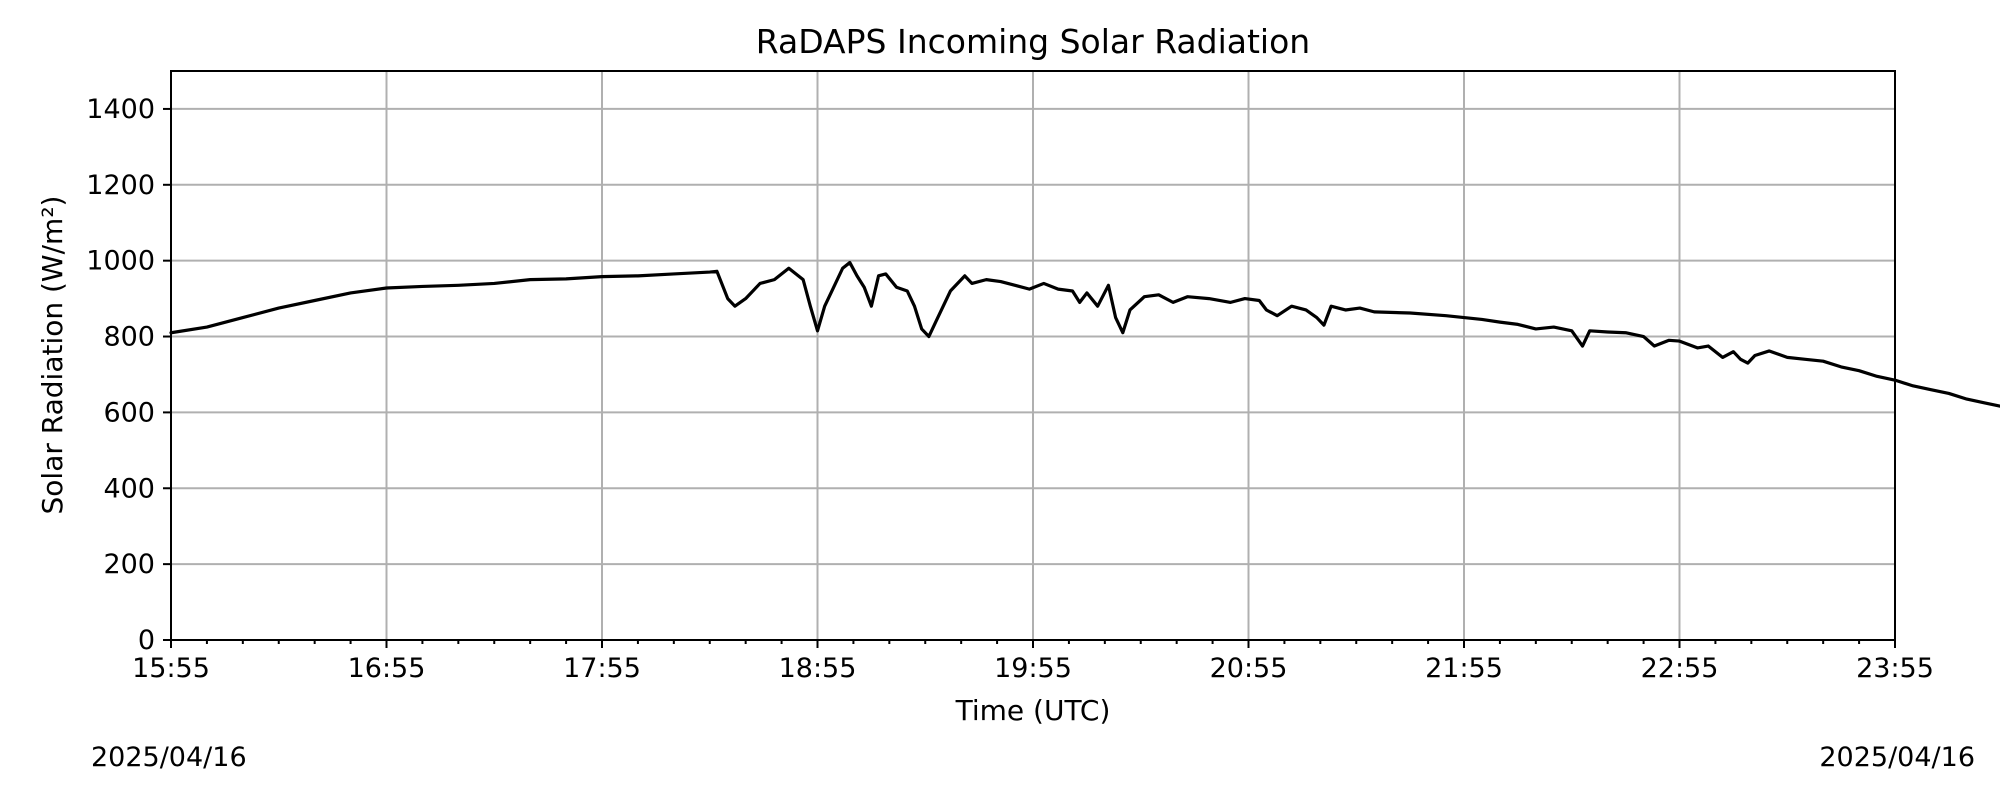 The image size is (2000, 800). What do you see at coordinates (1033, 710) in the screenshot?
I see `x-axis-label: Time (UTC)` at bounding box center [1033, 710].